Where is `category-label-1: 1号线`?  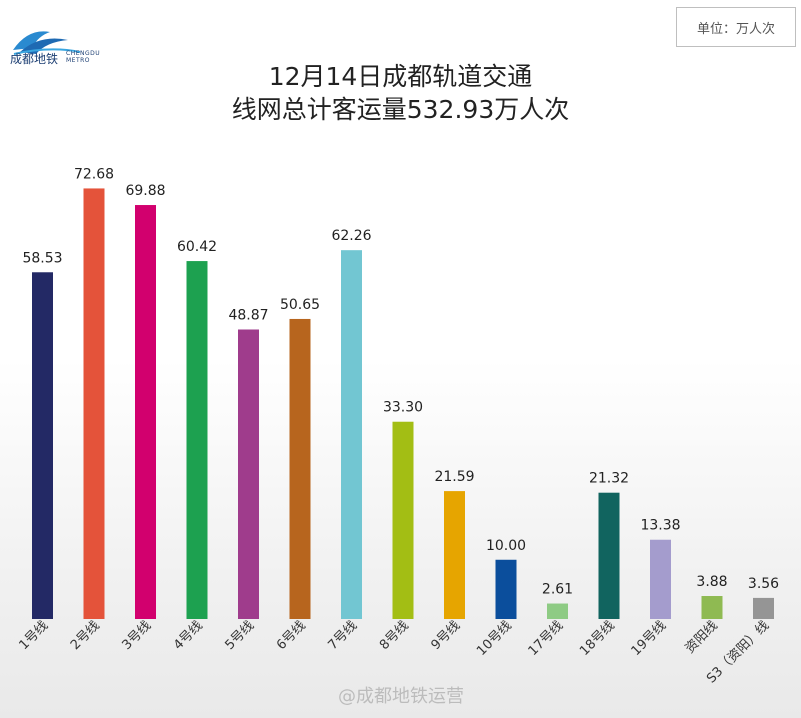
category-label-1: 1号线 is located at coordinates (33, 635).